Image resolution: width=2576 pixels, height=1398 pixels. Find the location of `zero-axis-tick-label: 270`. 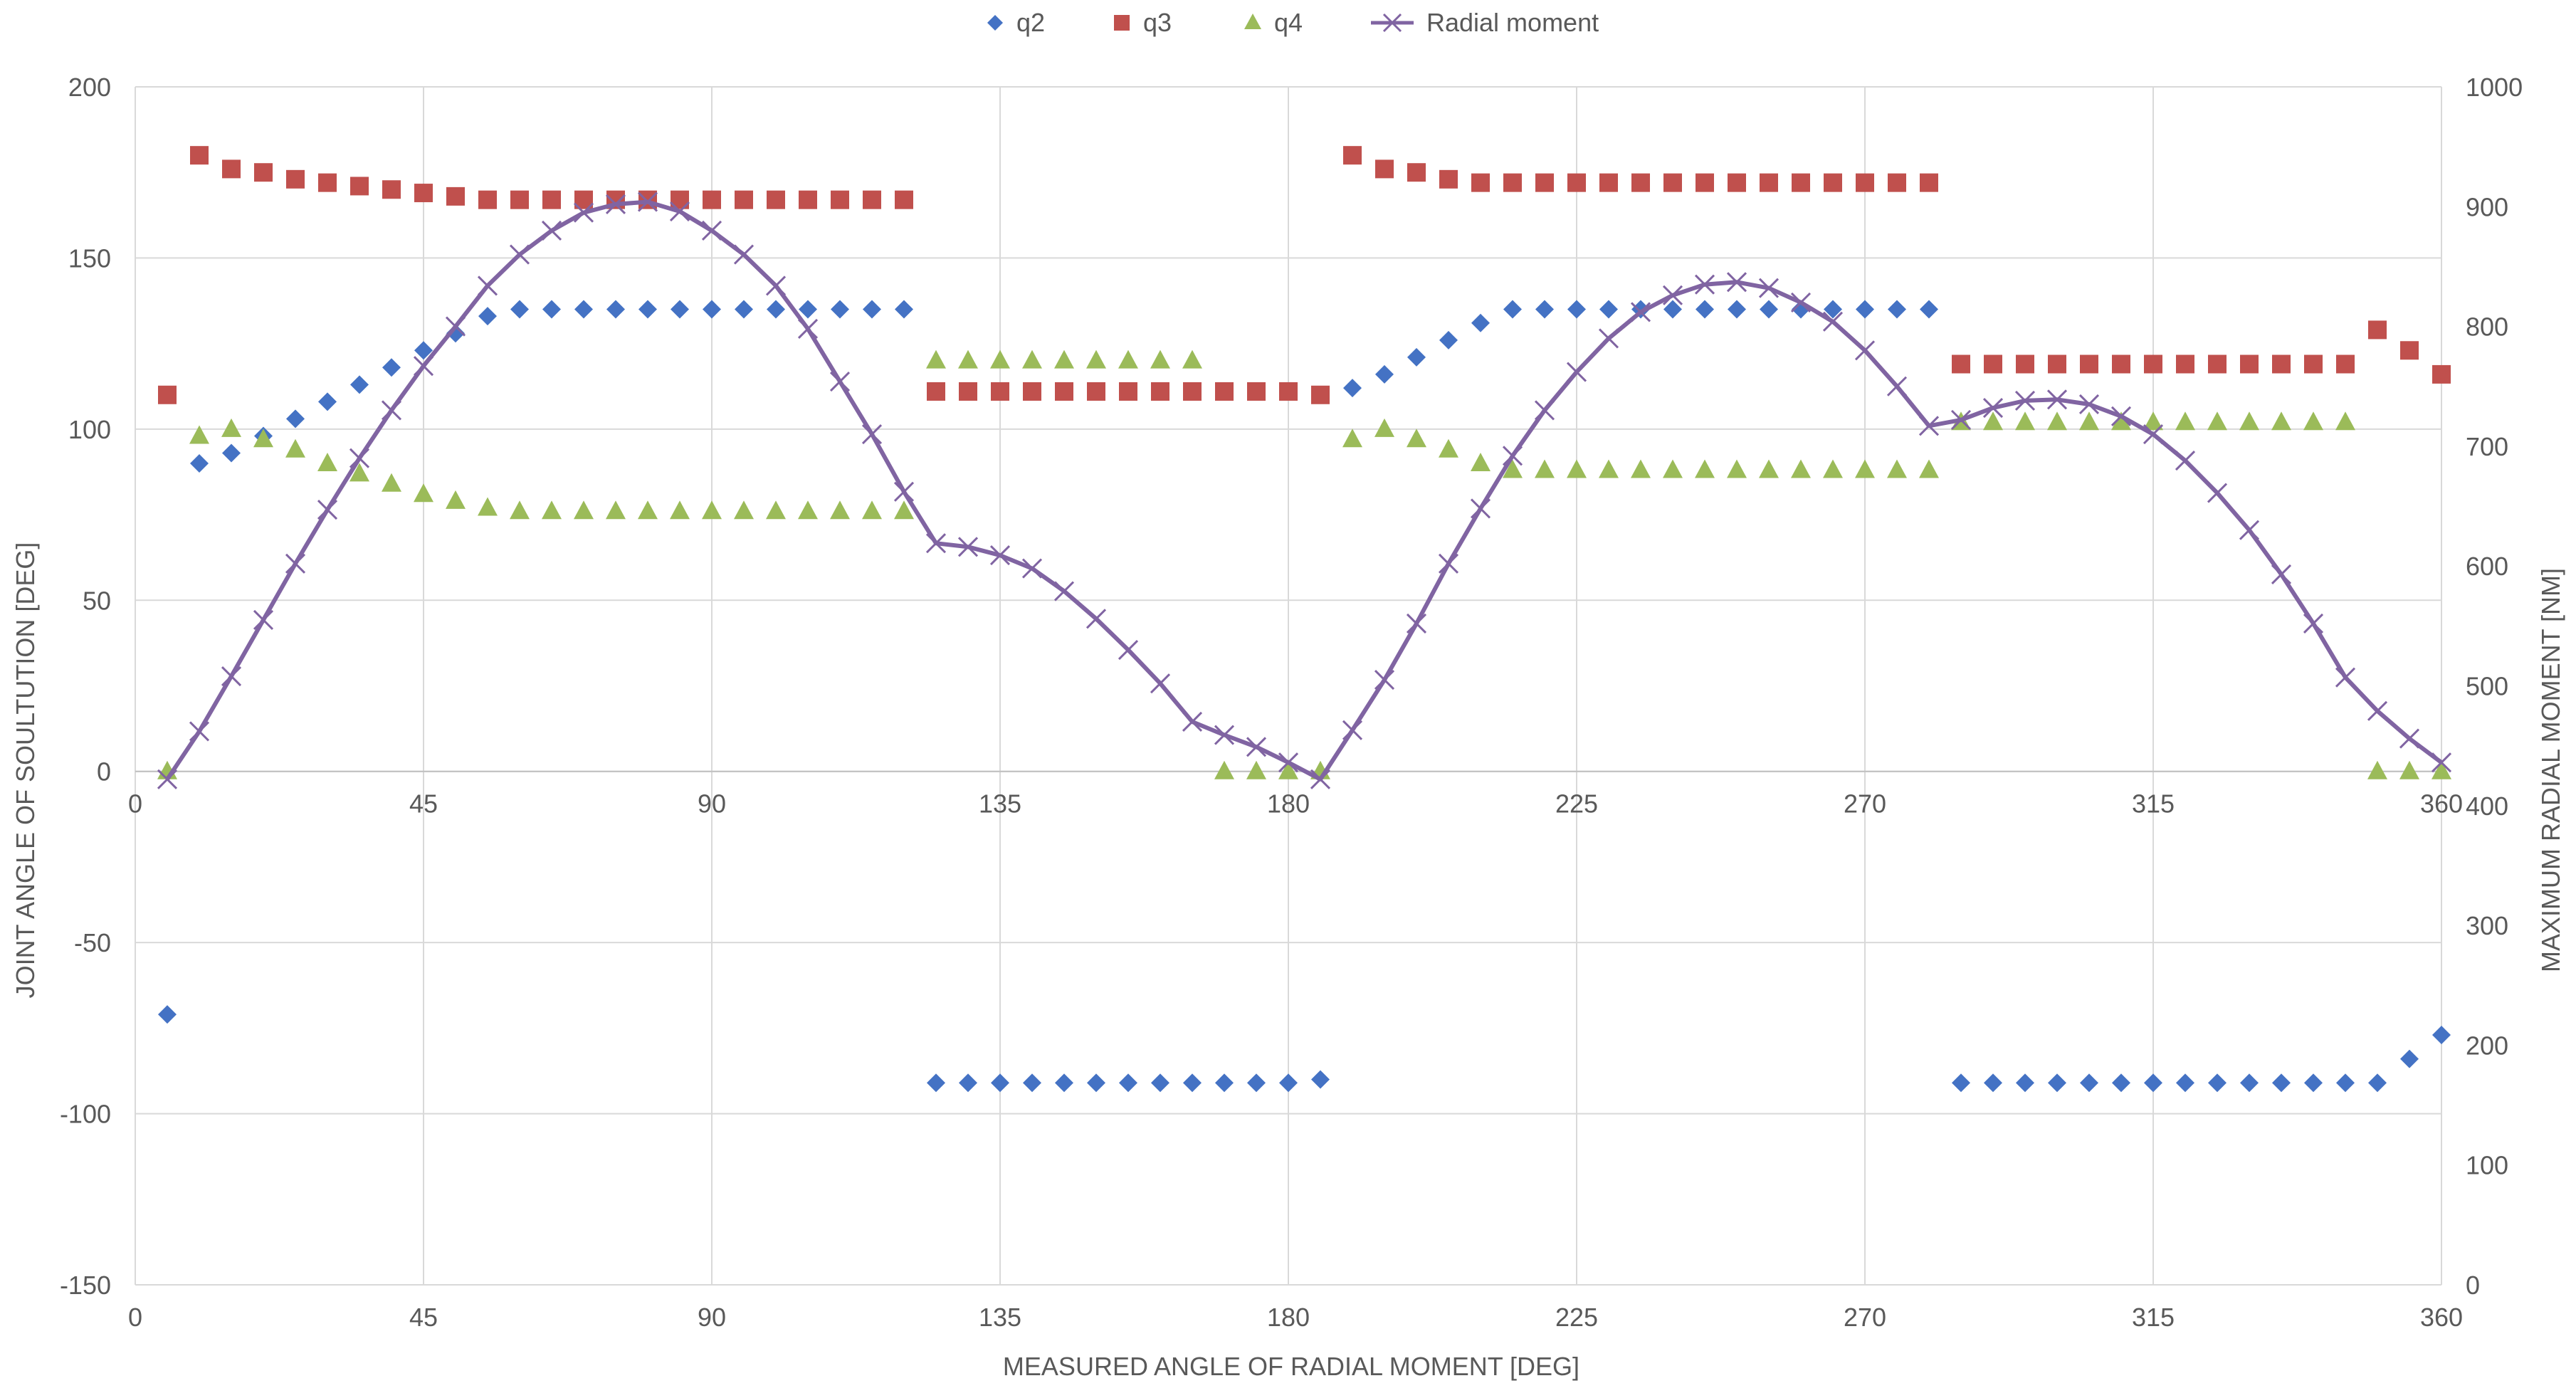

zero-axis-tick-label: 270 is located at coordinates (1865, 804).